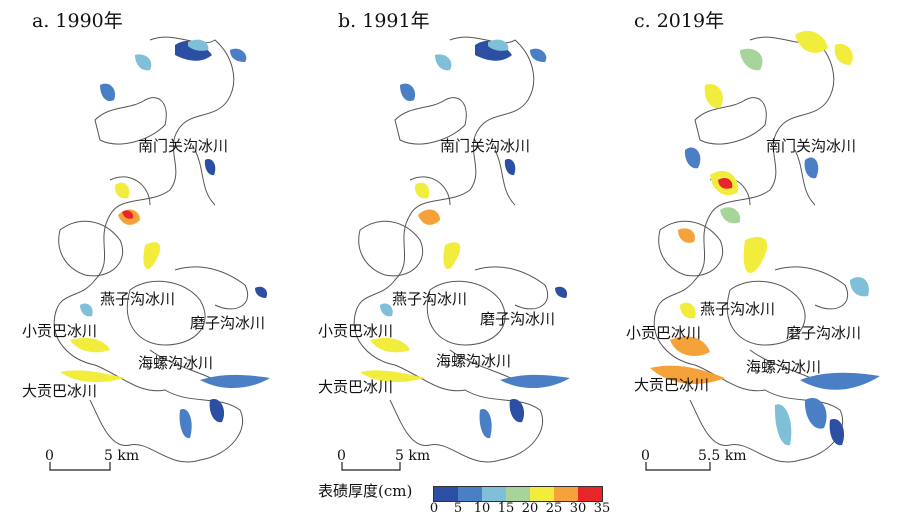  What do you see at coordinates (506, 508) in the screenshot?
I see `legend-tick-label: 15` at bounding box center [506, 508].